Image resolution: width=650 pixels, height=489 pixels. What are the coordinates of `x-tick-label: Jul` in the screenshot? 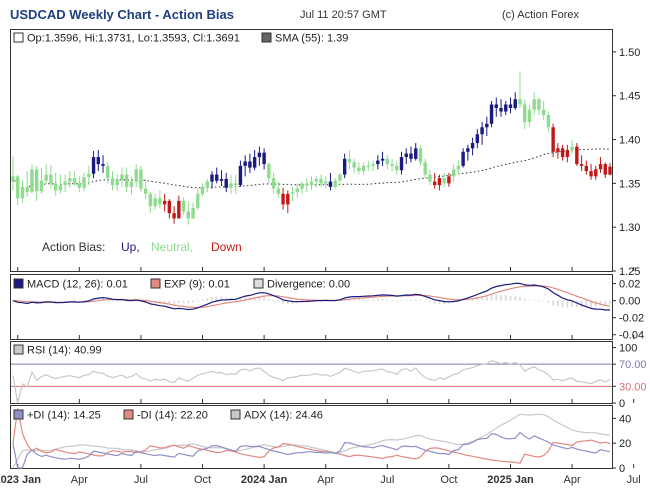 It's located at (141, 480).